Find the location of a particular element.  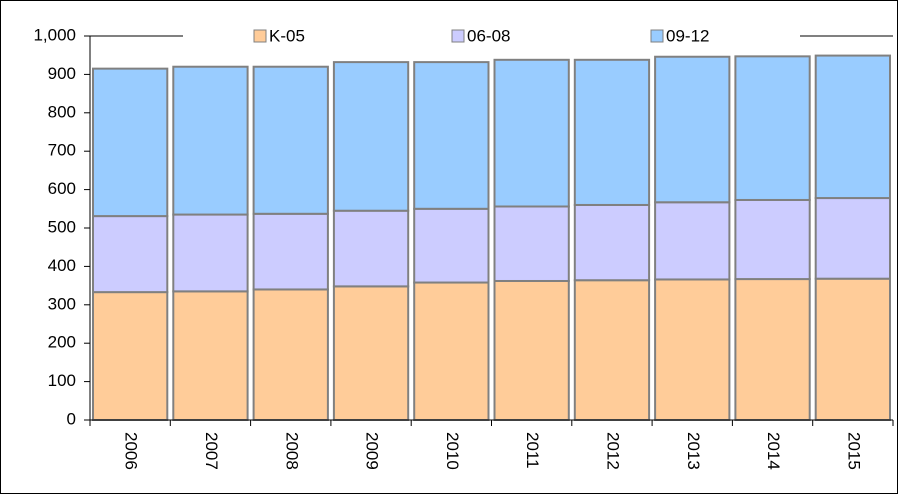

legend-background is located at coordinates (491, 36).